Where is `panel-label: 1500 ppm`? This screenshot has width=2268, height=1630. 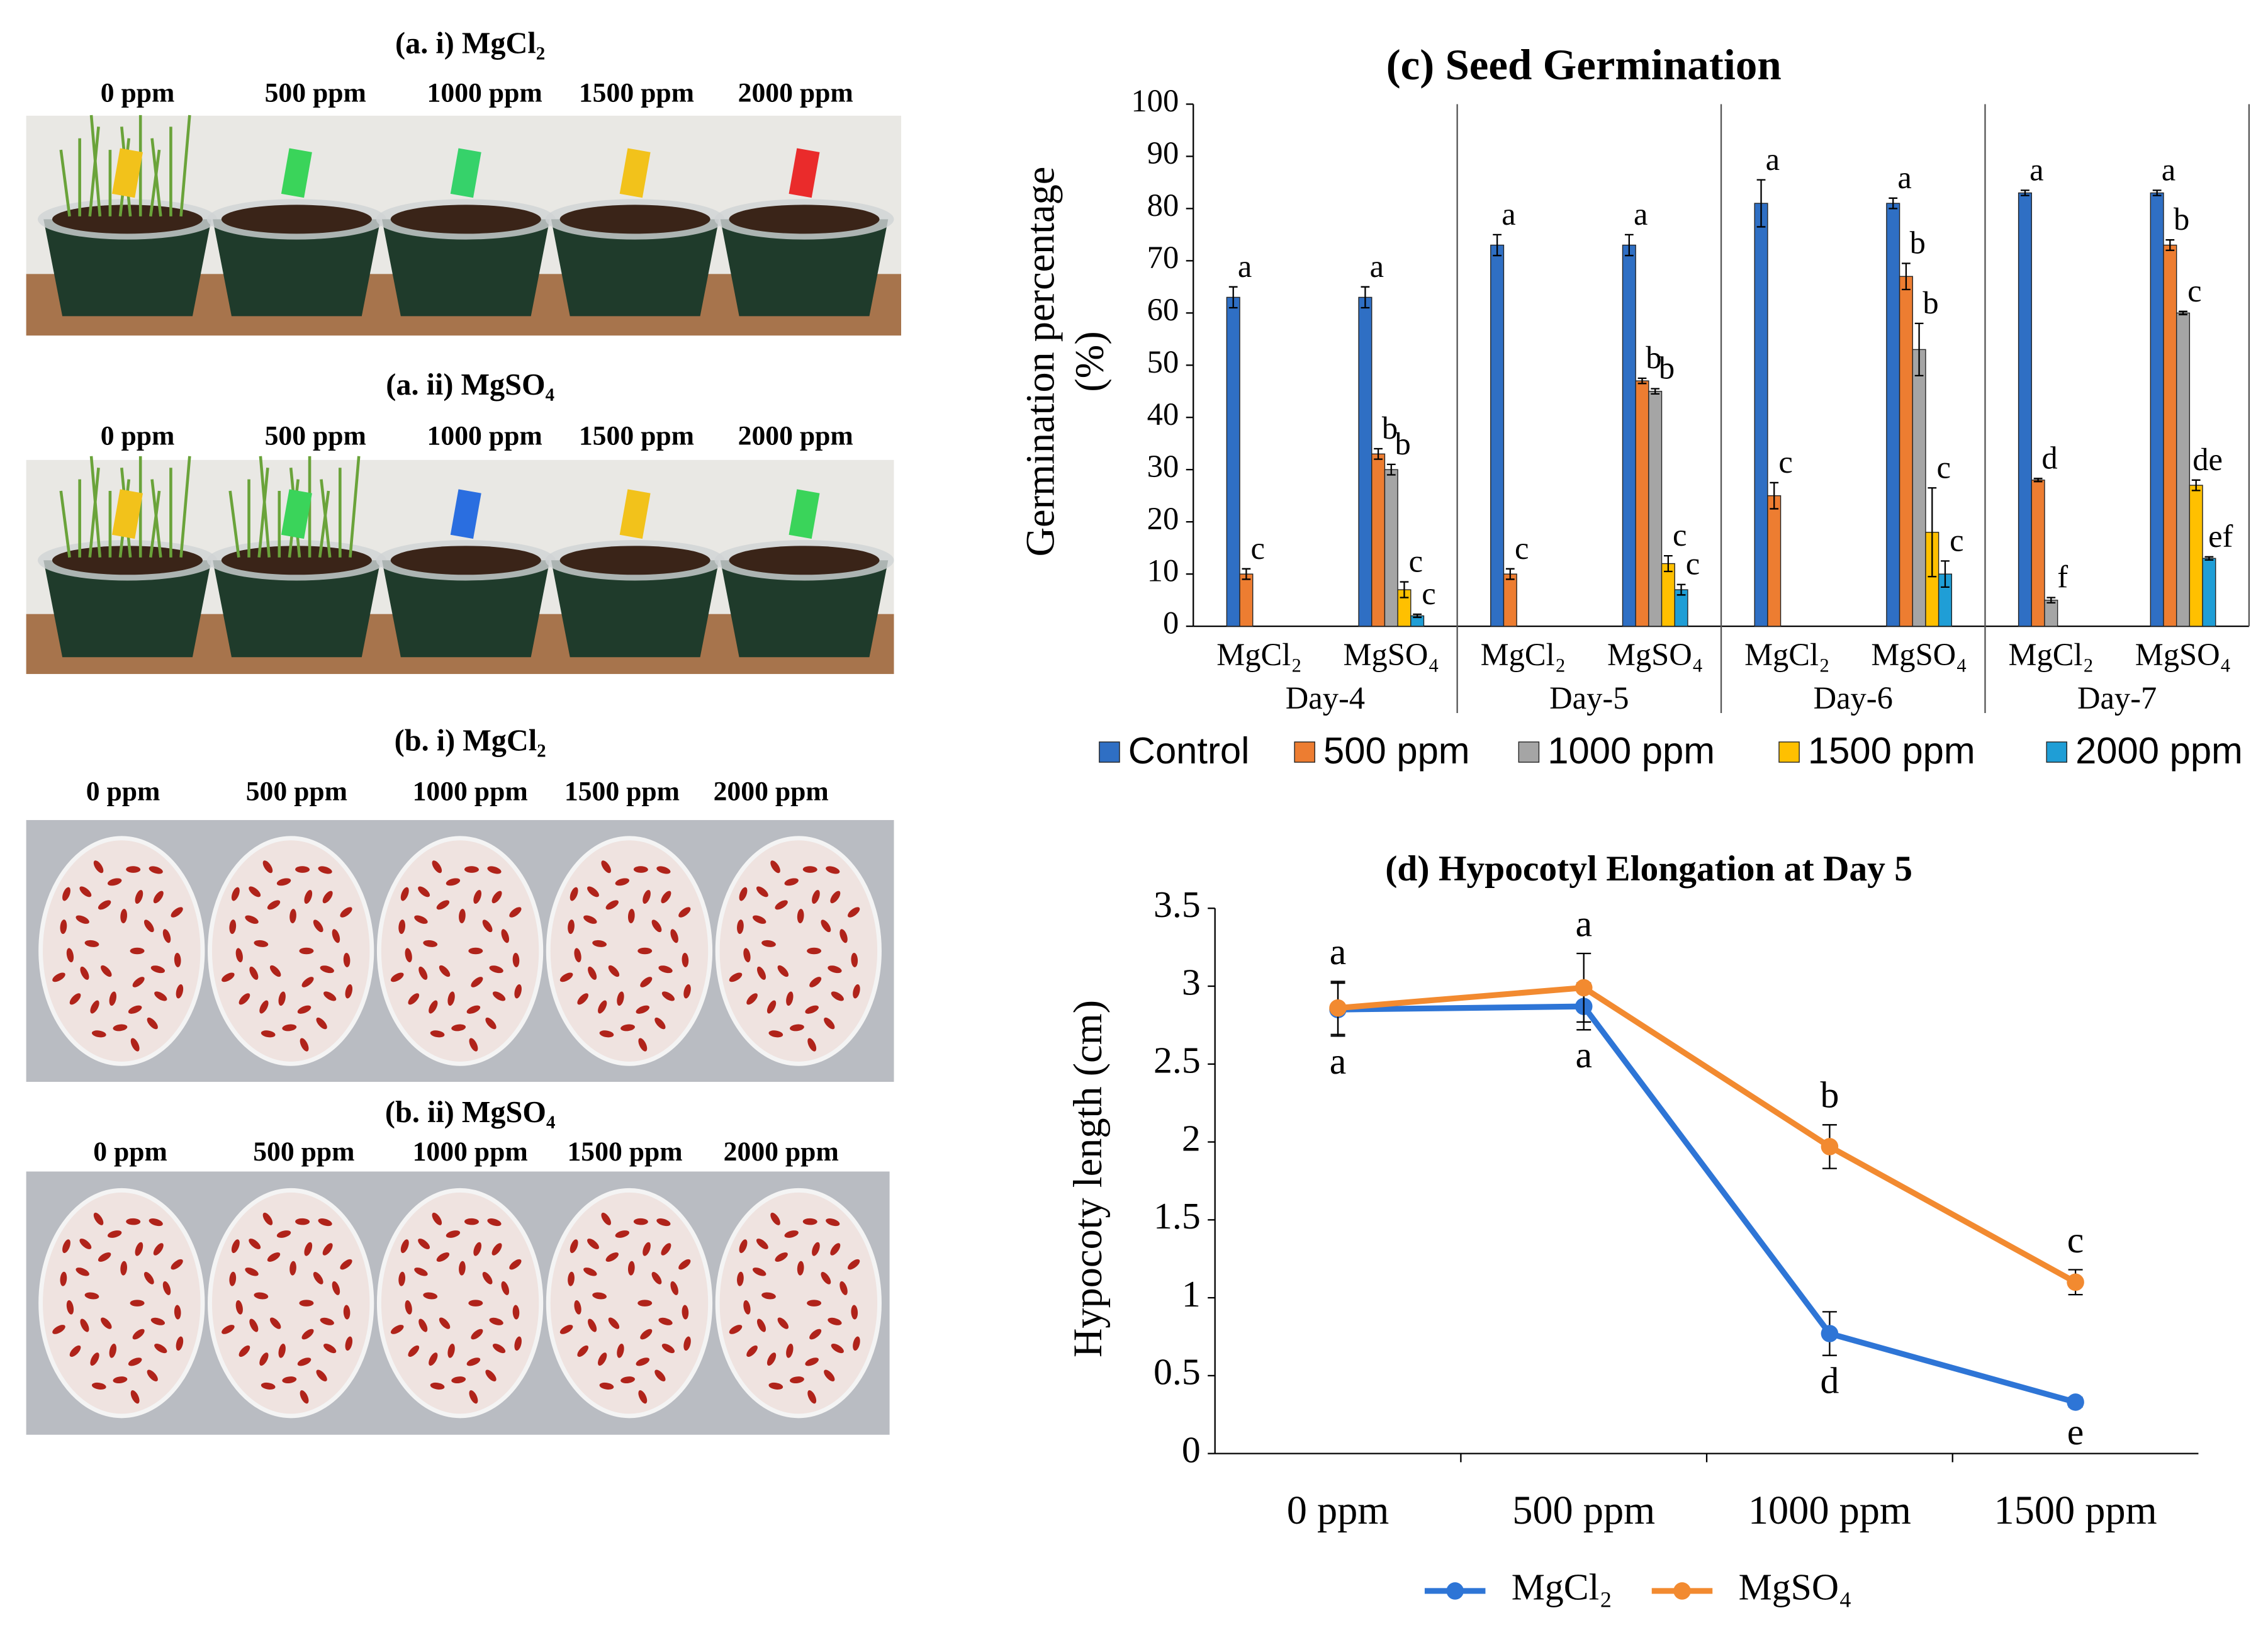 panel-label: 1500 ppm is located at coordinates (636, 93).